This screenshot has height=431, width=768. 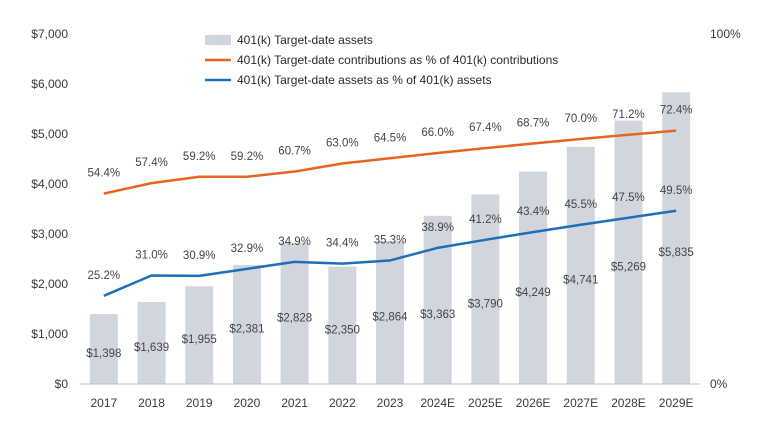 I want to click on line-data-label: 63.0%, so click(x=342, y=144).